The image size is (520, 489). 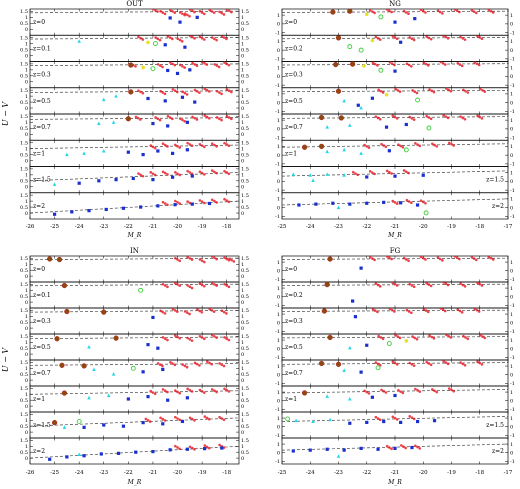 I want to click on chart-title: IN, so click(x=134, y=251).